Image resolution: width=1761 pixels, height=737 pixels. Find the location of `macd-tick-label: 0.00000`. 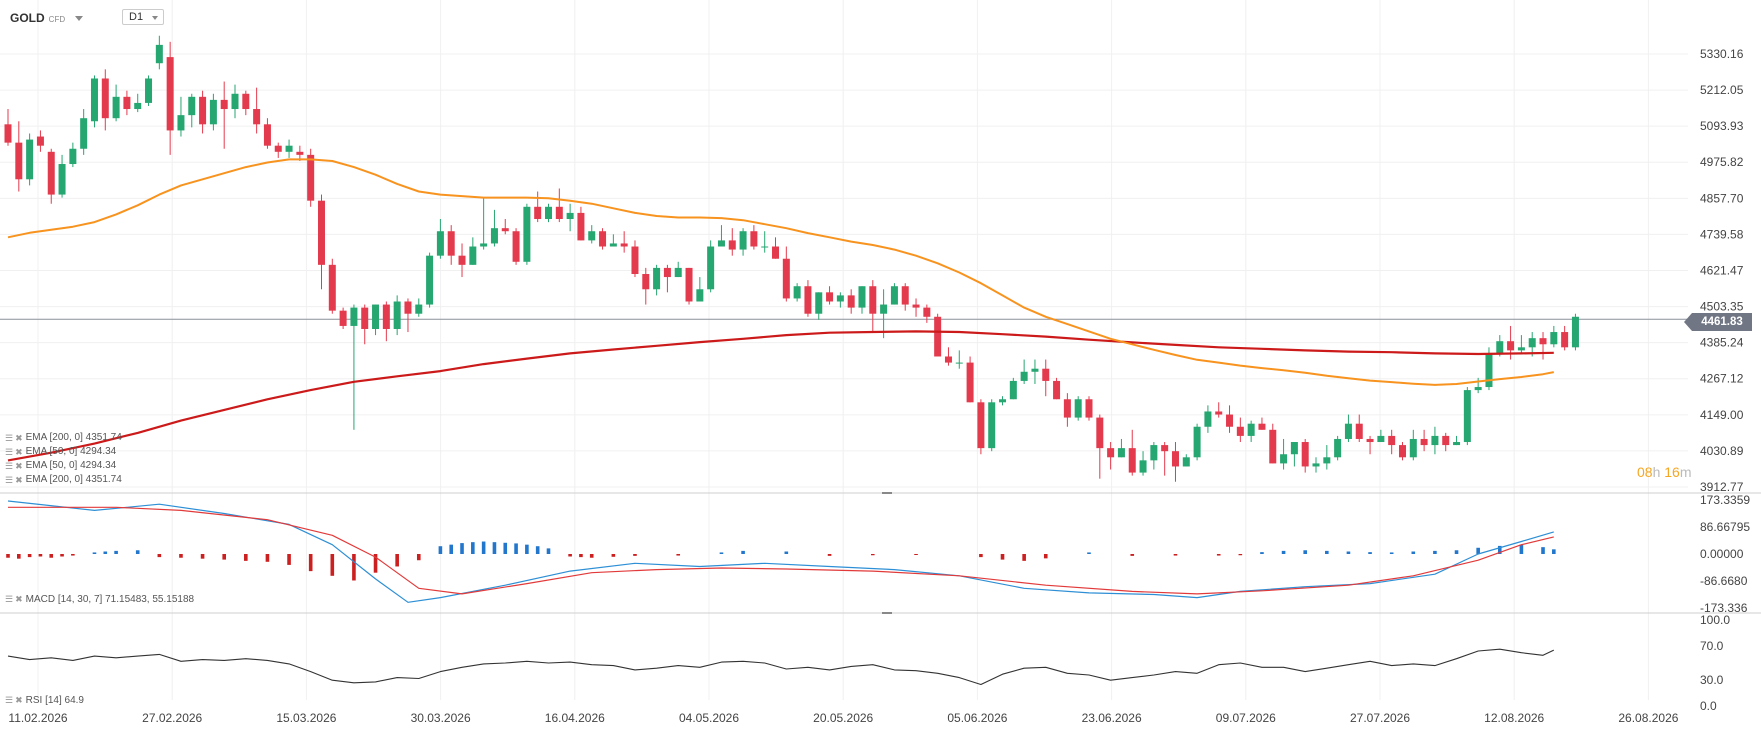

macd-tick-label: 0.00000 is located at coordinates (1722, 554).